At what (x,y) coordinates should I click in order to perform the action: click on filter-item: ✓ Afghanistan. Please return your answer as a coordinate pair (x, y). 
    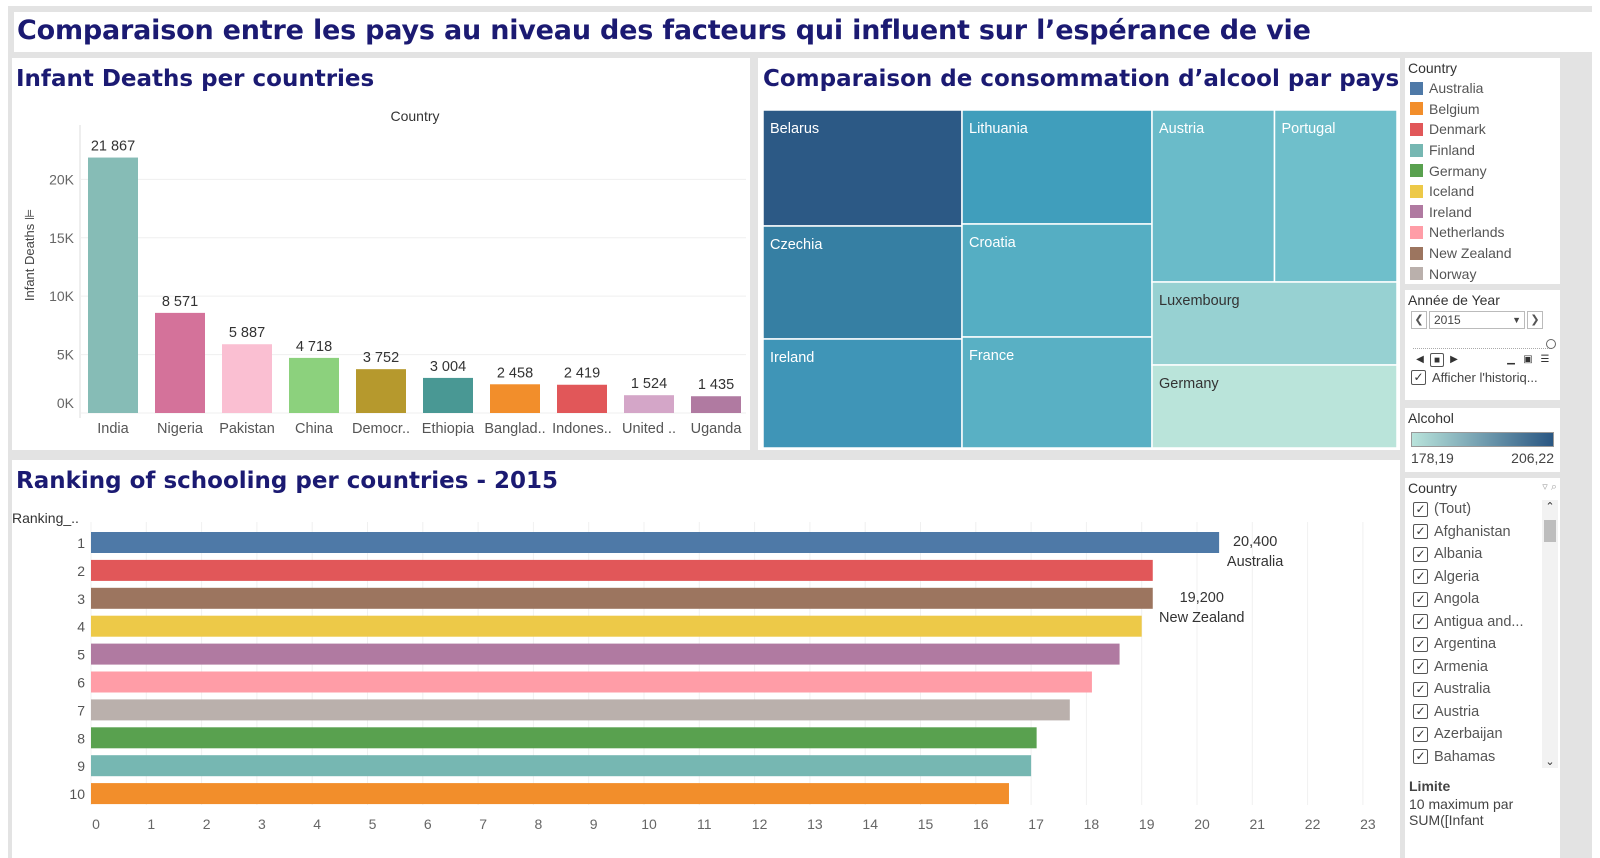
    Looking at the image, I should click on (1482, 532).